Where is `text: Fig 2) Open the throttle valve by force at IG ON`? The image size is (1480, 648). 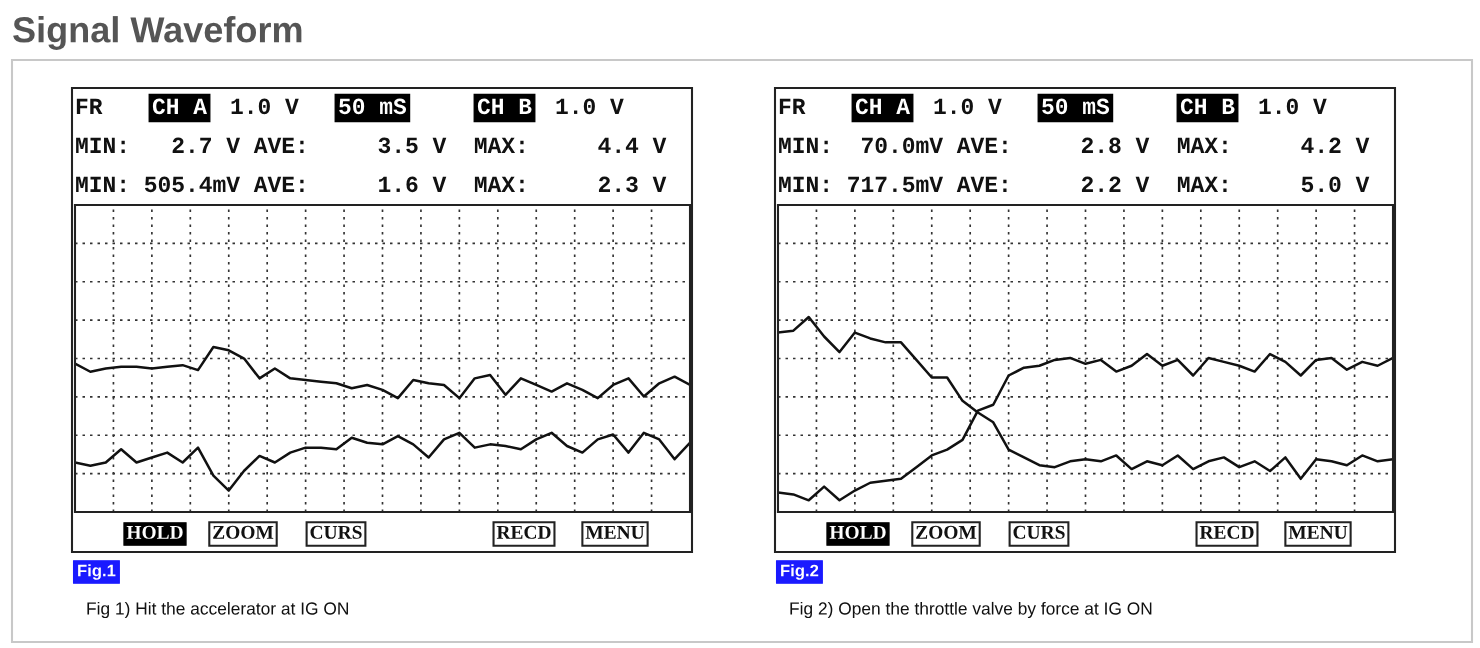 text: Fig 2) Open the throttle valve by force at IG ON is located at coordinates (971, 610).